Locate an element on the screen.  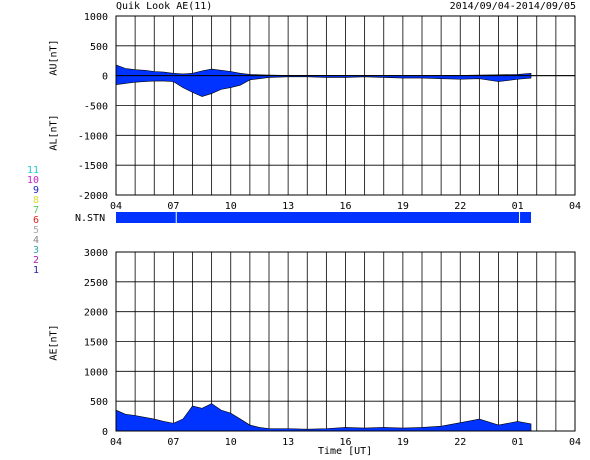
aual-y-tick-label: -1500 is located at coordinates (93, 166).